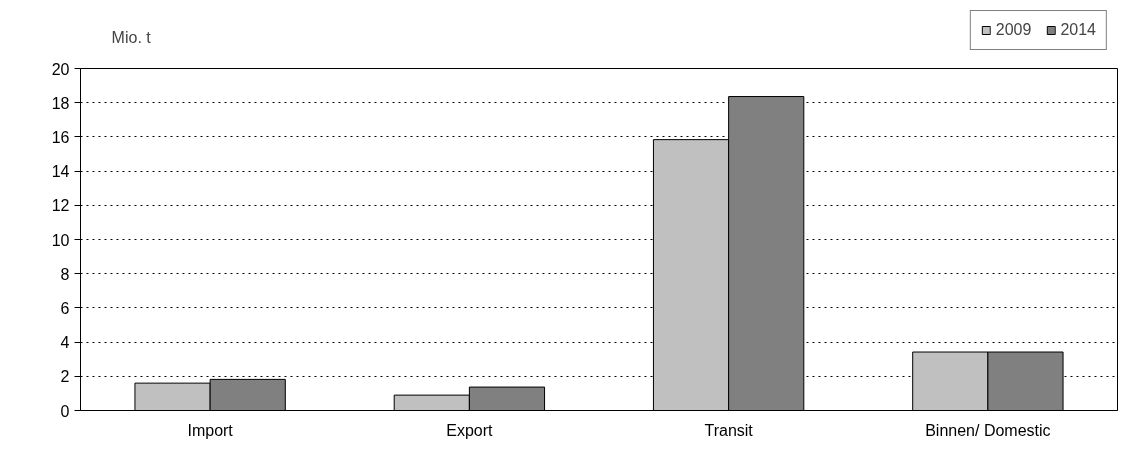  What do you see at coordinates (65, 308) in the screenshot?
I see `y-tick-label: 6` at bounding box center [65, 308].